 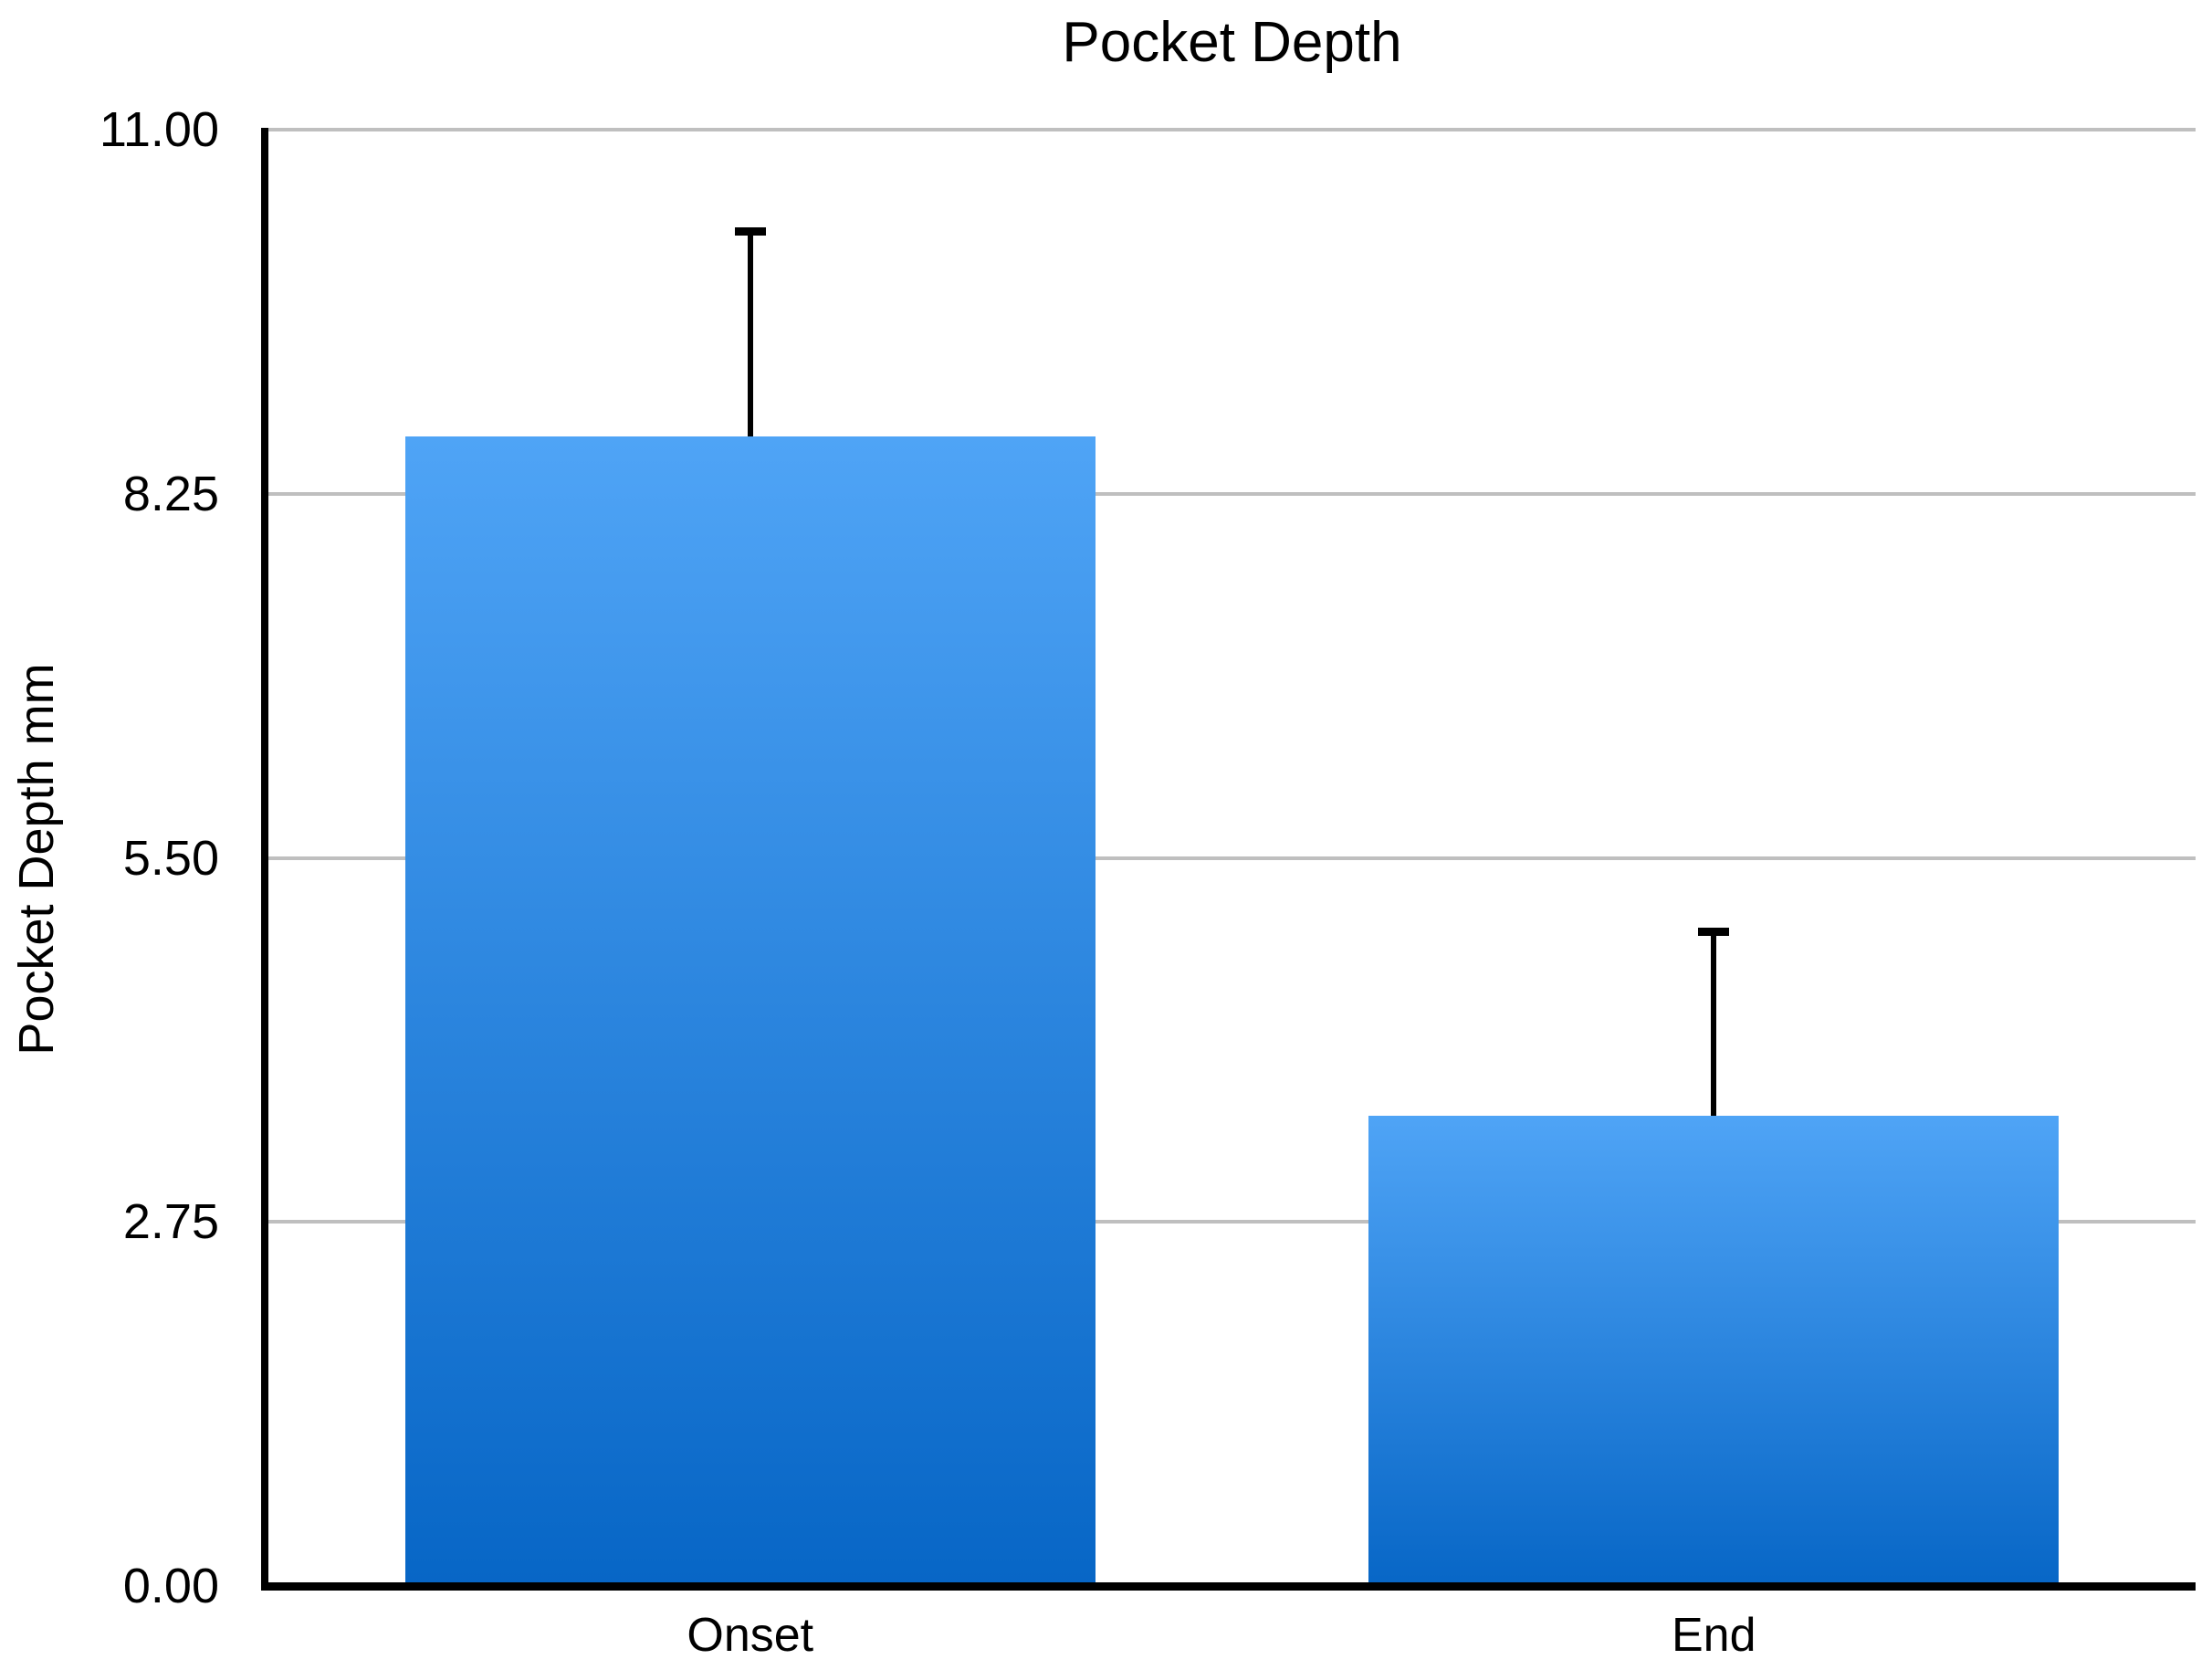 I want to click on gridline-5.50, so click(x=1232, y=858).